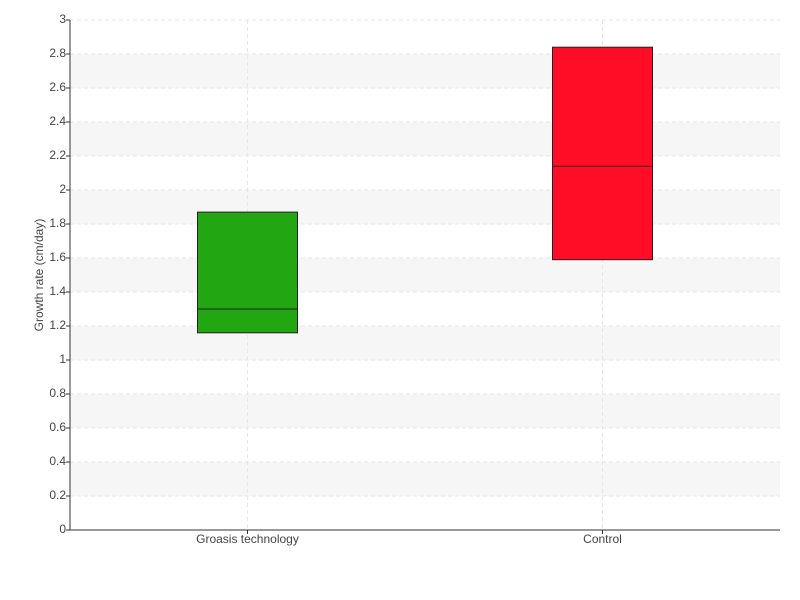 This screenshot has width=800, height=600. Describe the element at coordinates (62, 359) in the screenshot. I see `y-tick-label: 1` at that location.